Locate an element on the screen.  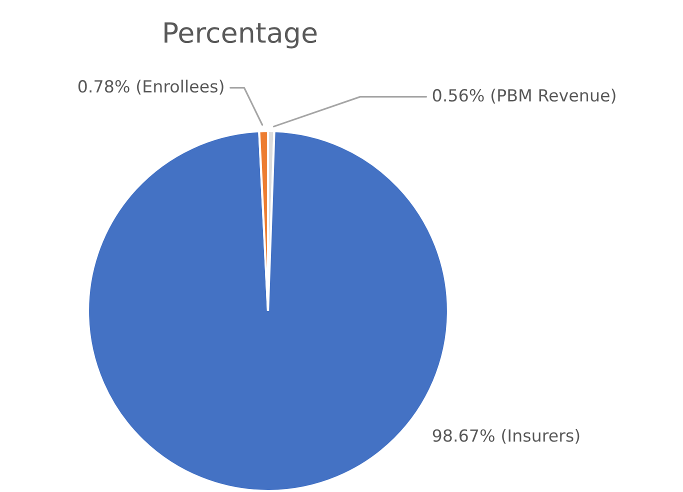
slice-label: 0.78% (Enrollees) is located at coordinates (151, 87).